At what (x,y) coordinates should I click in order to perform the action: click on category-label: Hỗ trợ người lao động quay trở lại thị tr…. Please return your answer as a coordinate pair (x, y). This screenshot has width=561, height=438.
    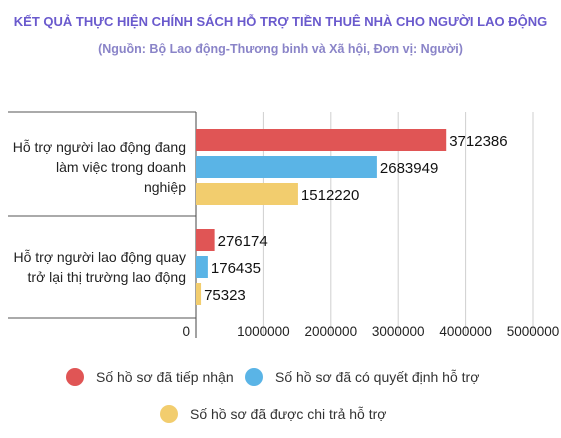
    Looking at the image, I should click on (100, 267).